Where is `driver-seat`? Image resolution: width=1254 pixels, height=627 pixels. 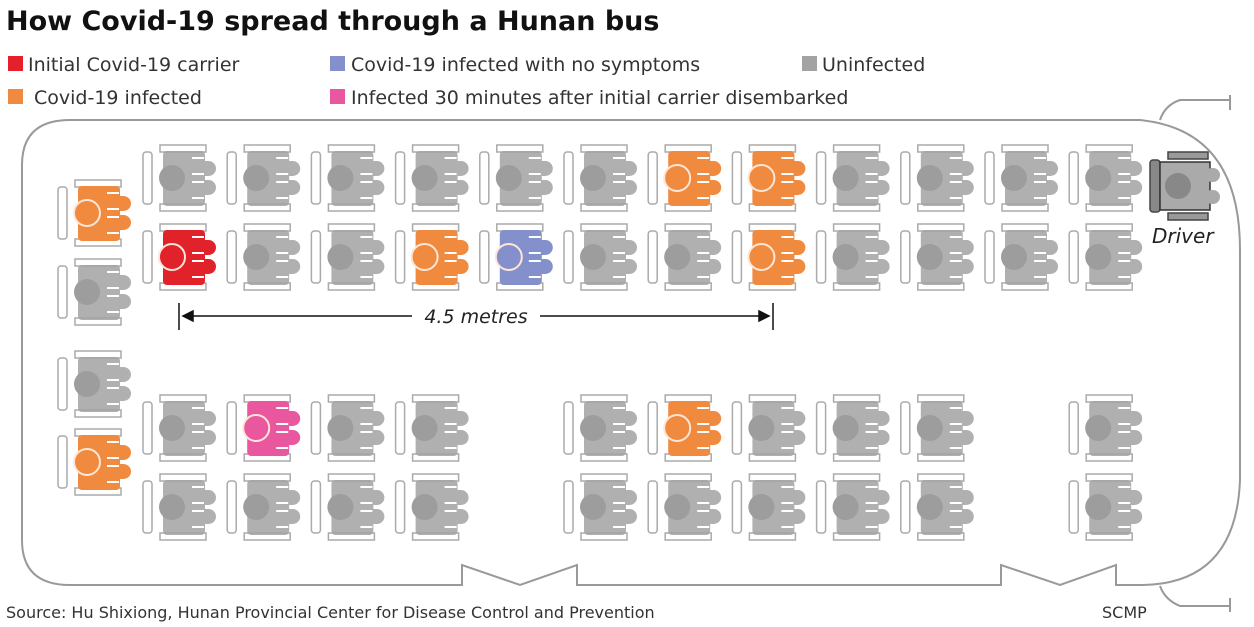
driver-seat is located at coordinates (1184, 186).